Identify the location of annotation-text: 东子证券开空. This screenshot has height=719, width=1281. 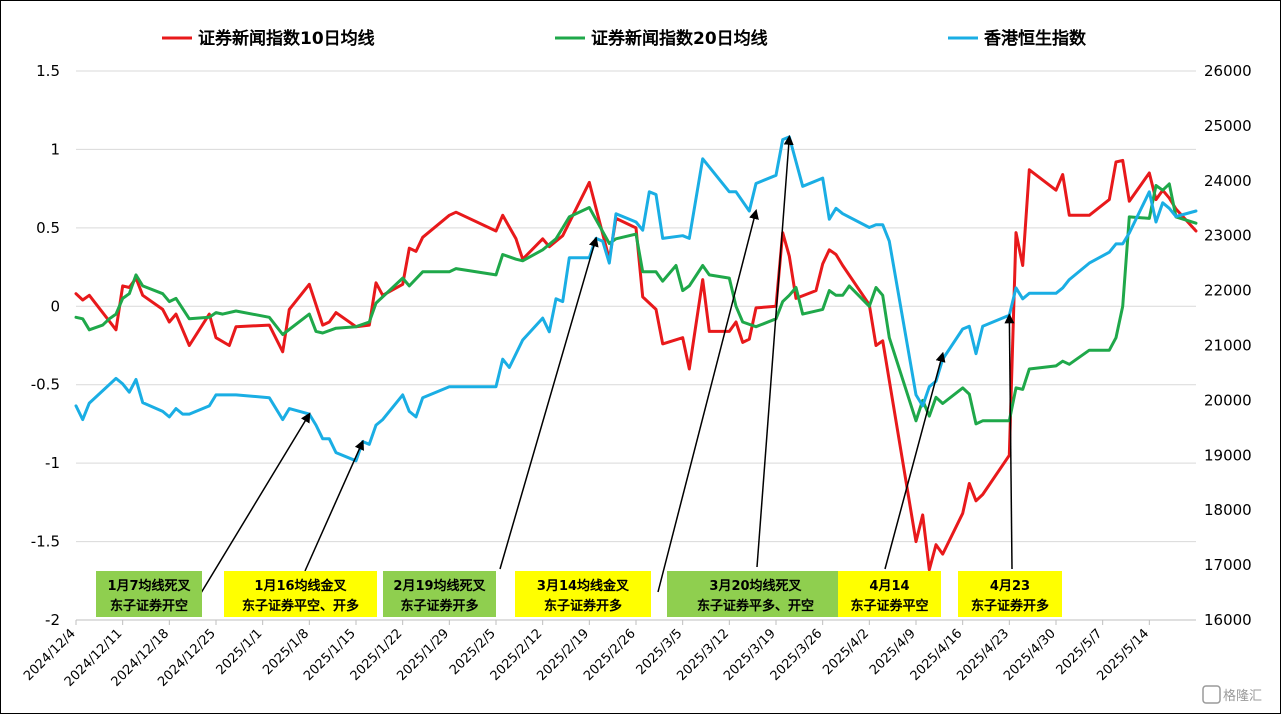
(149, 606).